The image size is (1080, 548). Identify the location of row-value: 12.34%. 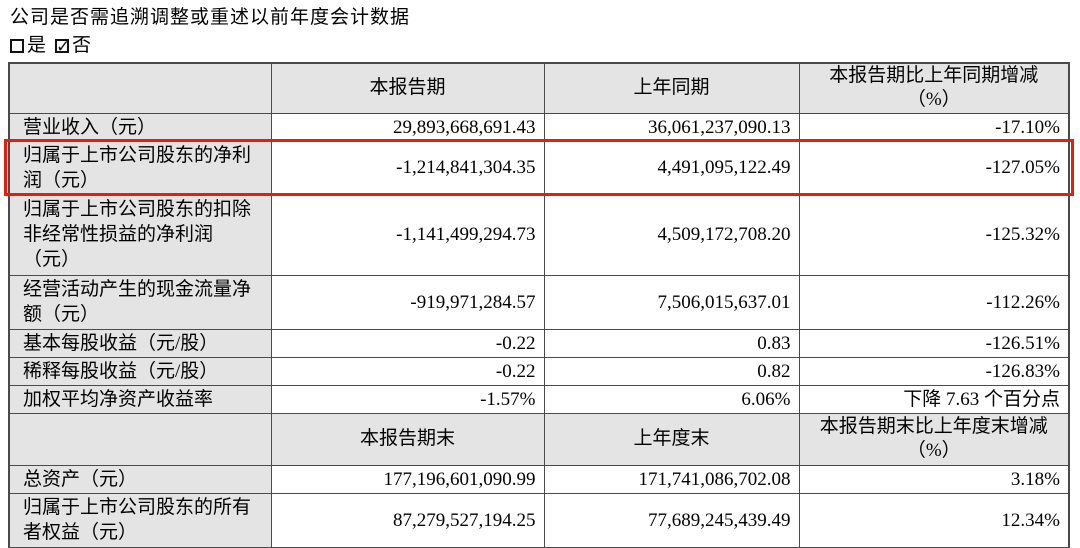
(934, 520).